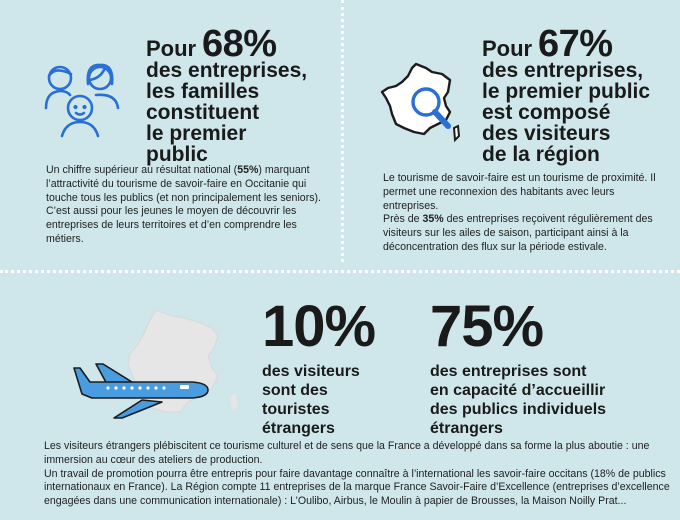 This screenshot has height=520, width=680. Describe the element at coordinates (340, 271) in the screenshot. I see `horizontal-divider` at that location.